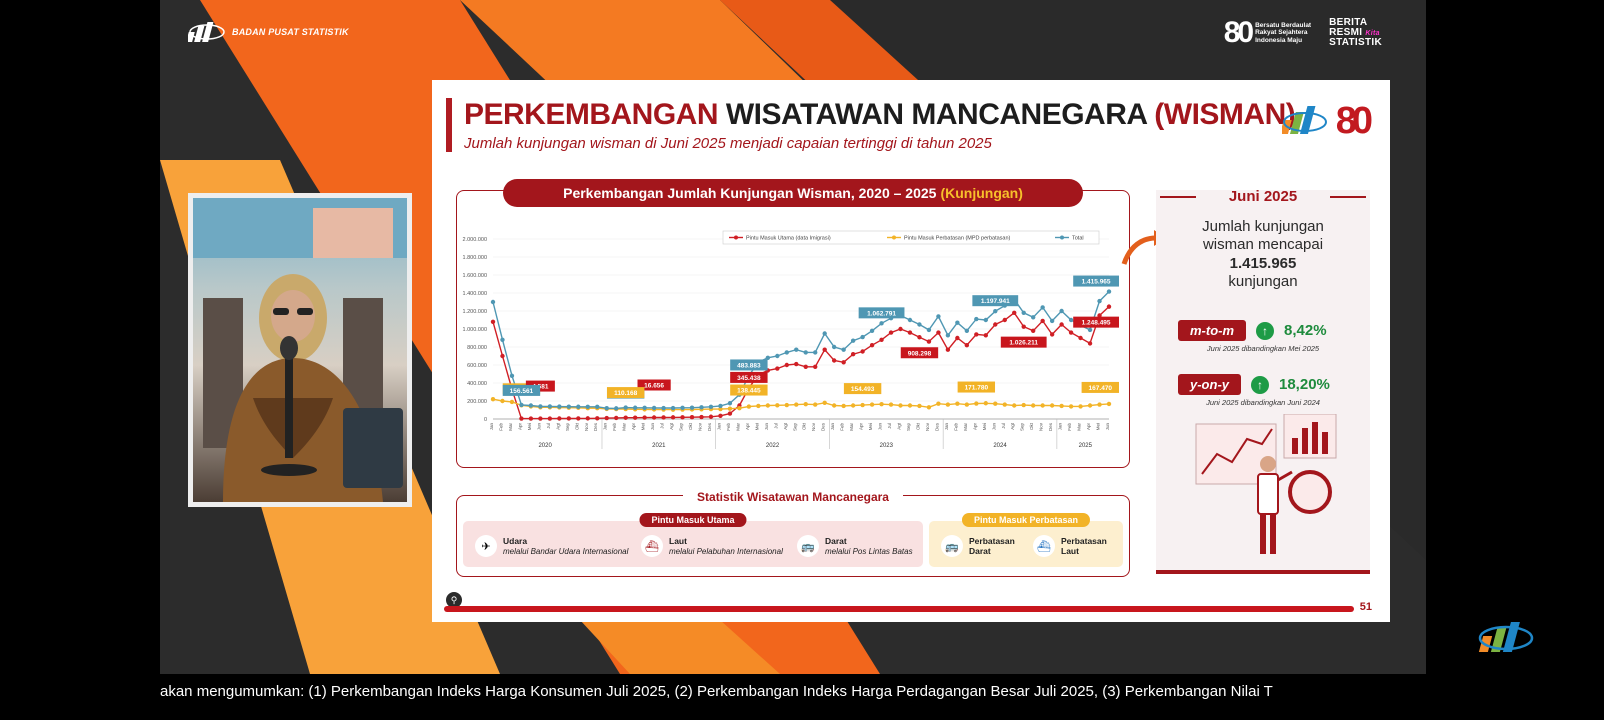 This screenshot has height=720, width=1604. What do you see at coordinates (681, 427) in the screenshot?
I see `x-month-label: Sep` at bounding box center [681, 427].